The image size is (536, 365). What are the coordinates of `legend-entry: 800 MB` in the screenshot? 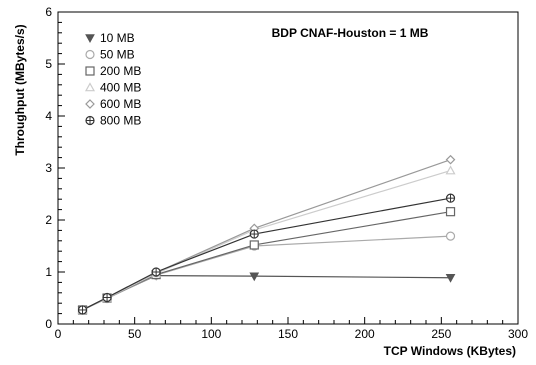 It's located at (113, 121).